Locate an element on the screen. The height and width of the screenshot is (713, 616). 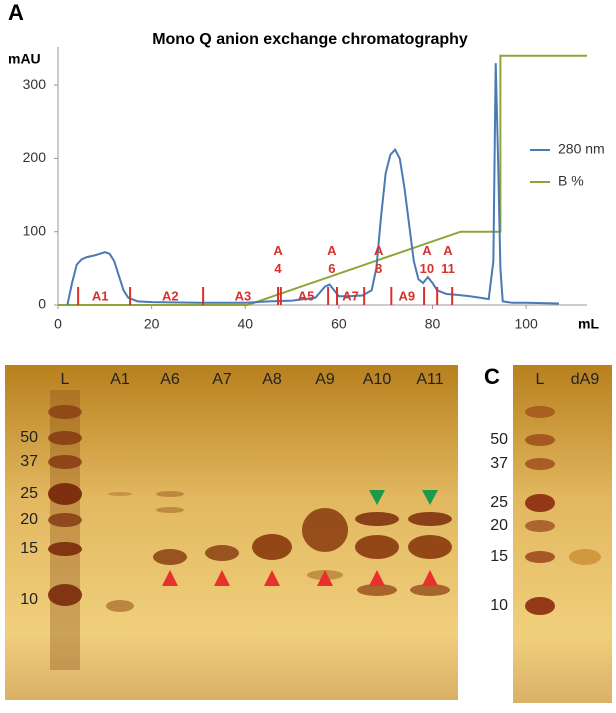
fraction-label: A1 is located at coordinates (100, 295).